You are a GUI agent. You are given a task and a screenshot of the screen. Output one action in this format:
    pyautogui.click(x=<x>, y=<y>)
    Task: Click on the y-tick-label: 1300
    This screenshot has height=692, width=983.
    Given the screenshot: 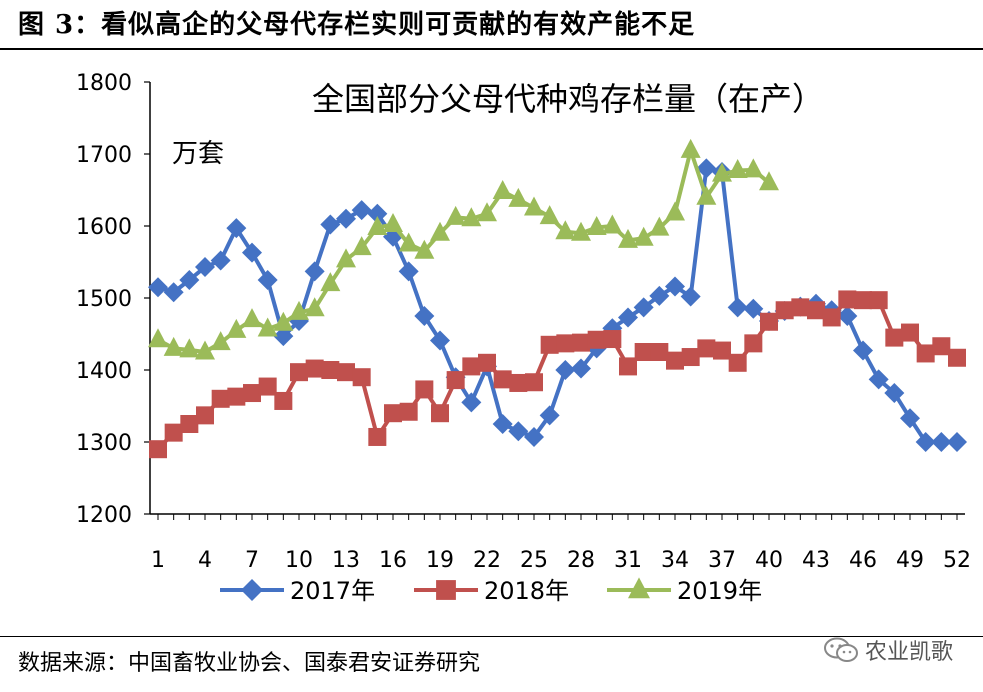 What is the action you would take?
    pyautogui.click(x=104, y=443)
    